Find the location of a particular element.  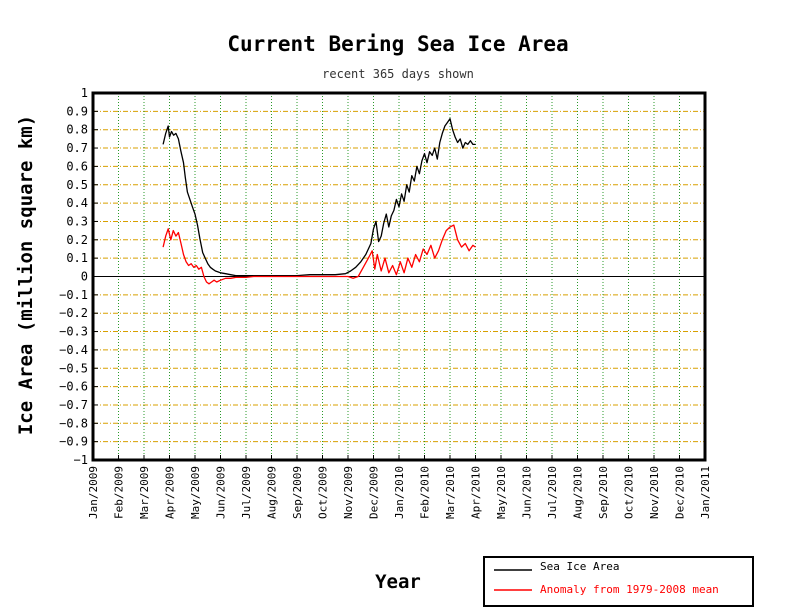

x-tick-label: Dec/2010 is located at coordinates (680, 492).